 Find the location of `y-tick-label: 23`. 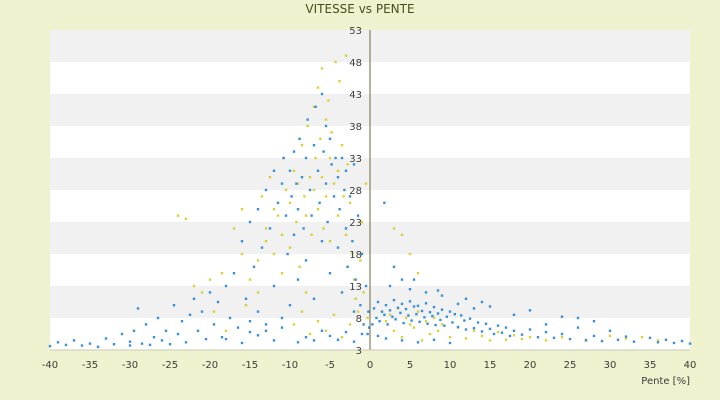

y-tick-label: 23 is located at coordinates (355, 223).